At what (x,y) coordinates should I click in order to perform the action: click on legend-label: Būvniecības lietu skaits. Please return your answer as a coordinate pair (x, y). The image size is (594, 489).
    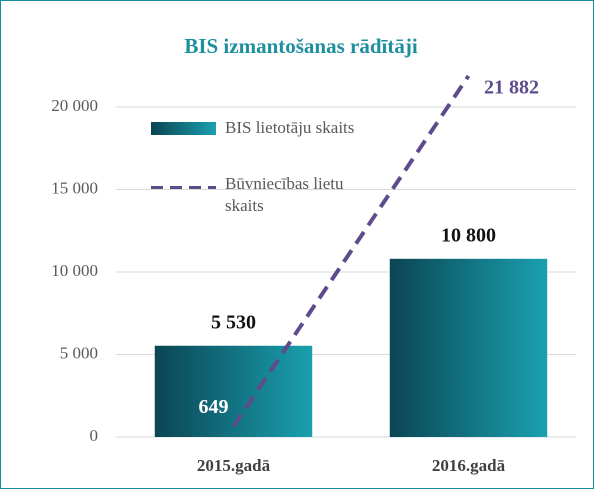
    Looking at the image, I should click on (284, 194).